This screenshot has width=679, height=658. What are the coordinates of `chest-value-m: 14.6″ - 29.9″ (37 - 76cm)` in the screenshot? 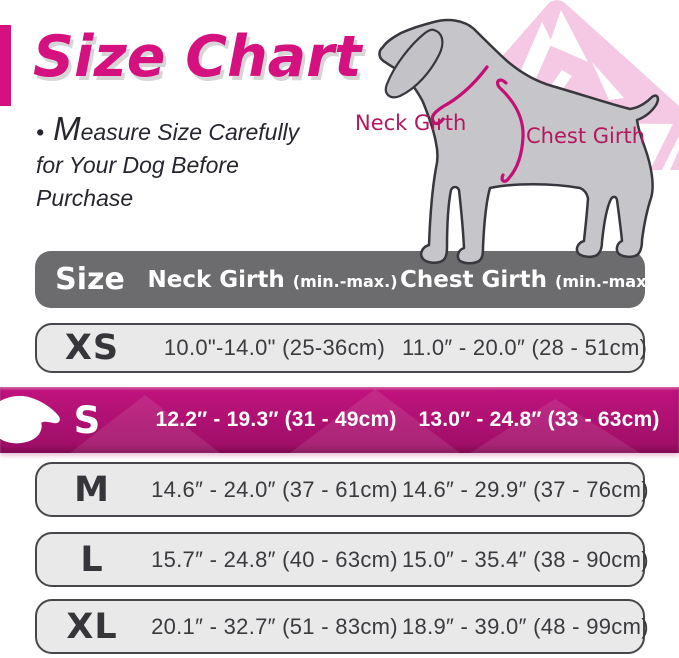 It's located at (525, 489).